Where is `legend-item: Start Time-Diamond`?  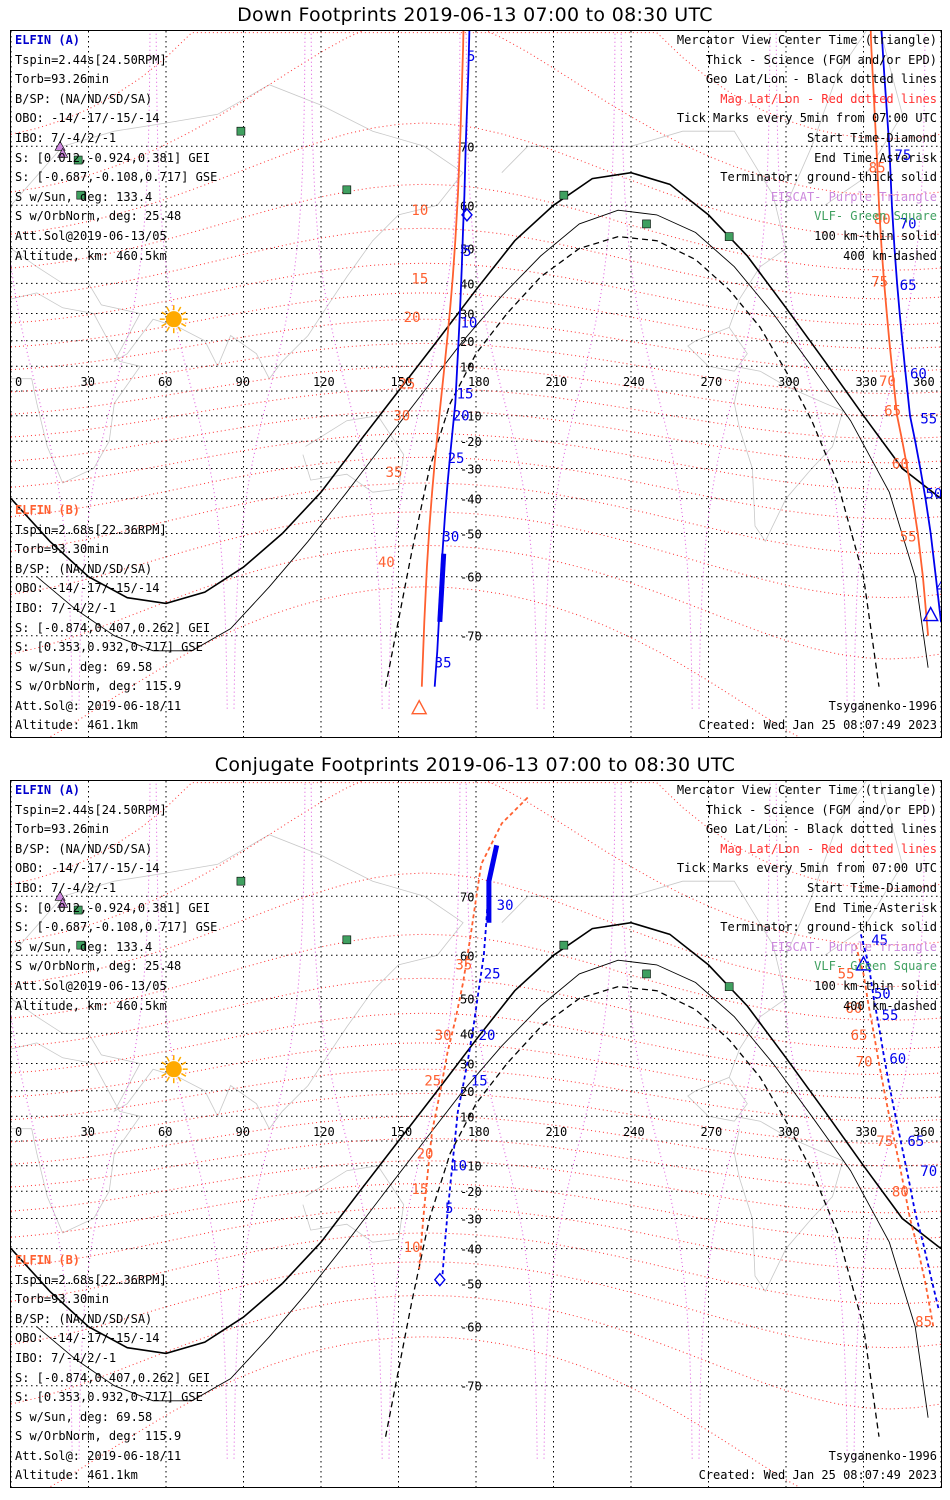 legend-item: Start Time-Diamond is located at coordinates (871, 137).